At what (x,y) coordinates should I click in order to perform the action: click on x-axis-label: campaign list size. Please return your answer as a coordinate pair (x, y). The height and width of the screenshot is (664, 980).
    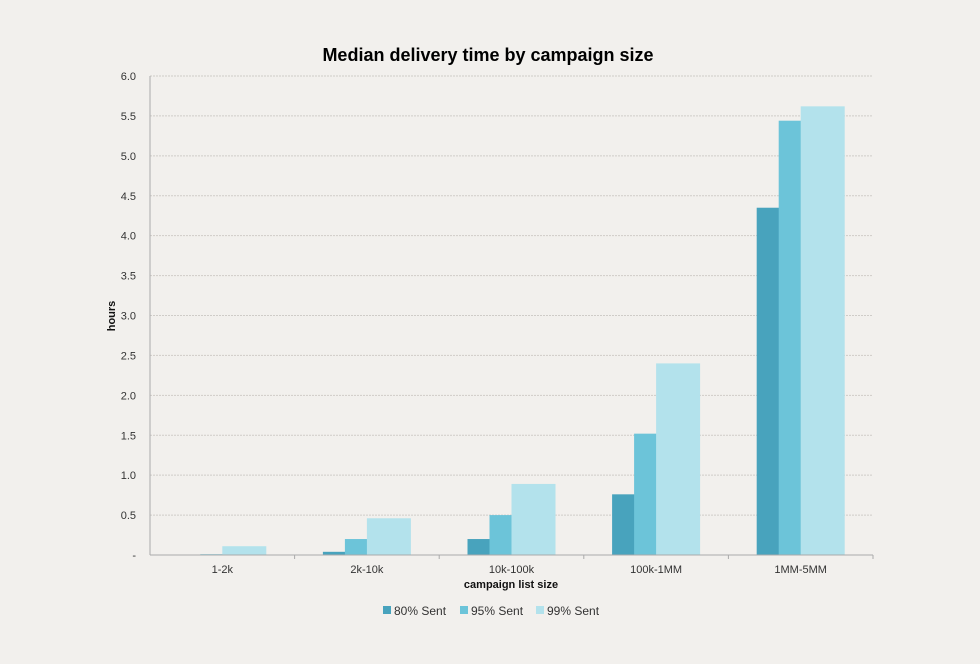
    Looking at the image, I should click on (511, 585).